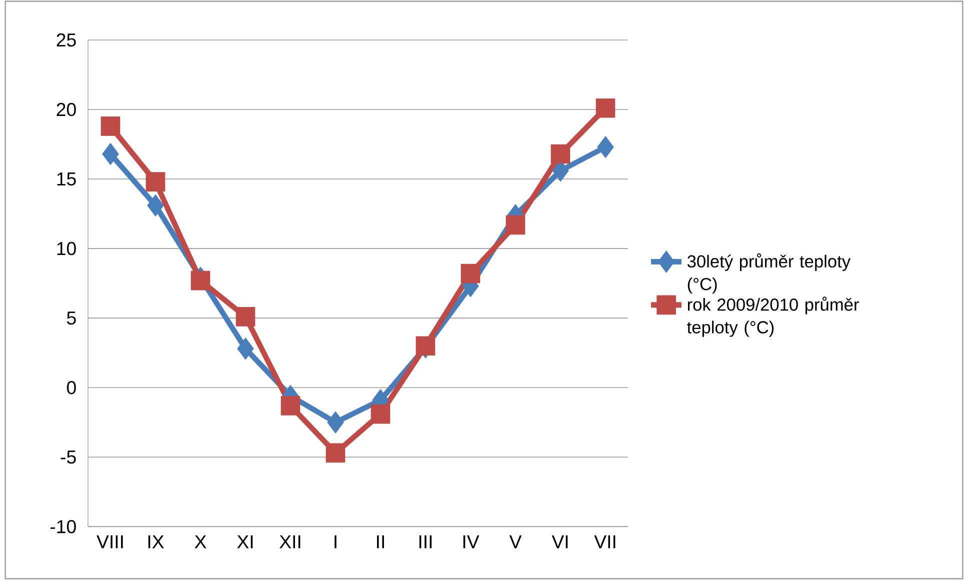  I want to click on y-tick-label: 20, so click(66, 109).